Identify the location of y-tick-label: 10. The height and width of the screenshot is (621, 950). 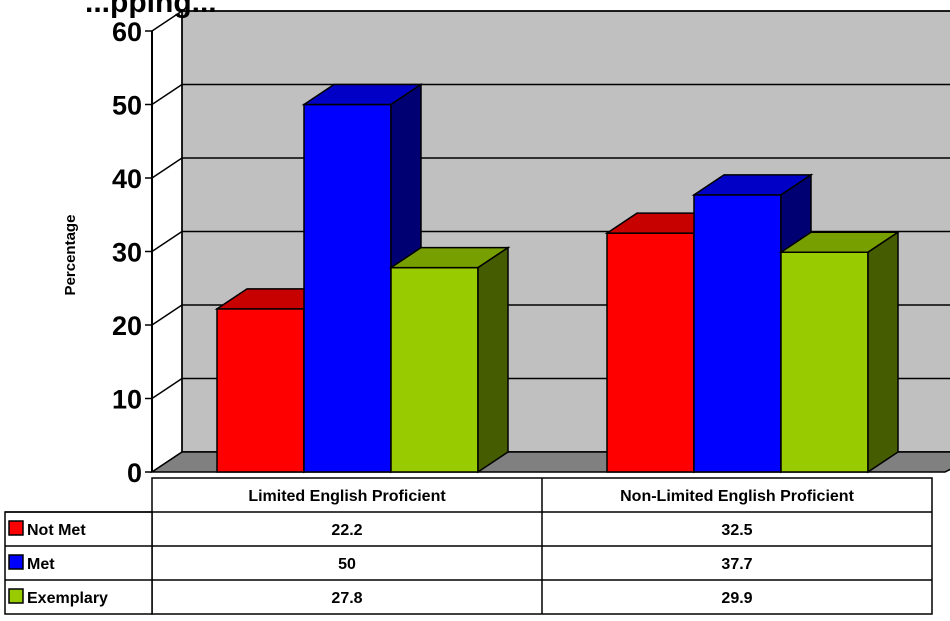
(127, 400).